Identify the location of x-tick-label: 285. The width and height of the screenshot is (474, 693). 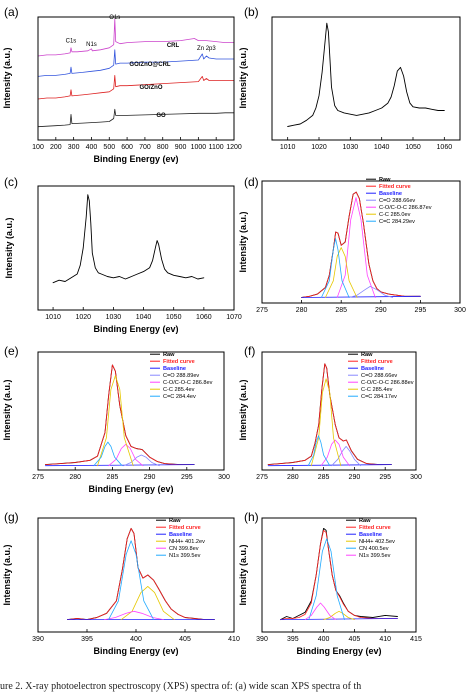
(324, 477).